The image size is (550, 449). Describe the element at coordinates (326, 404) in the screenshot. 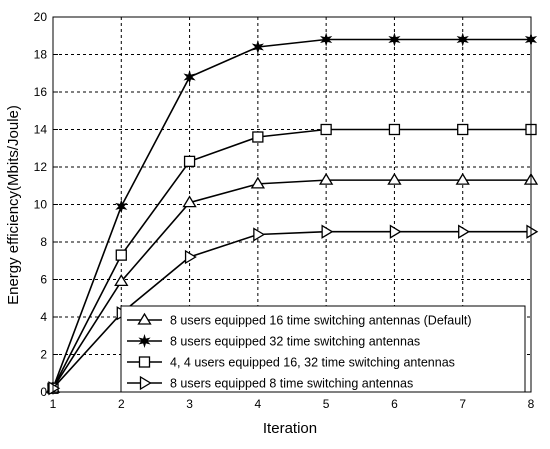

I see `x-tick-label: 5` at that location.